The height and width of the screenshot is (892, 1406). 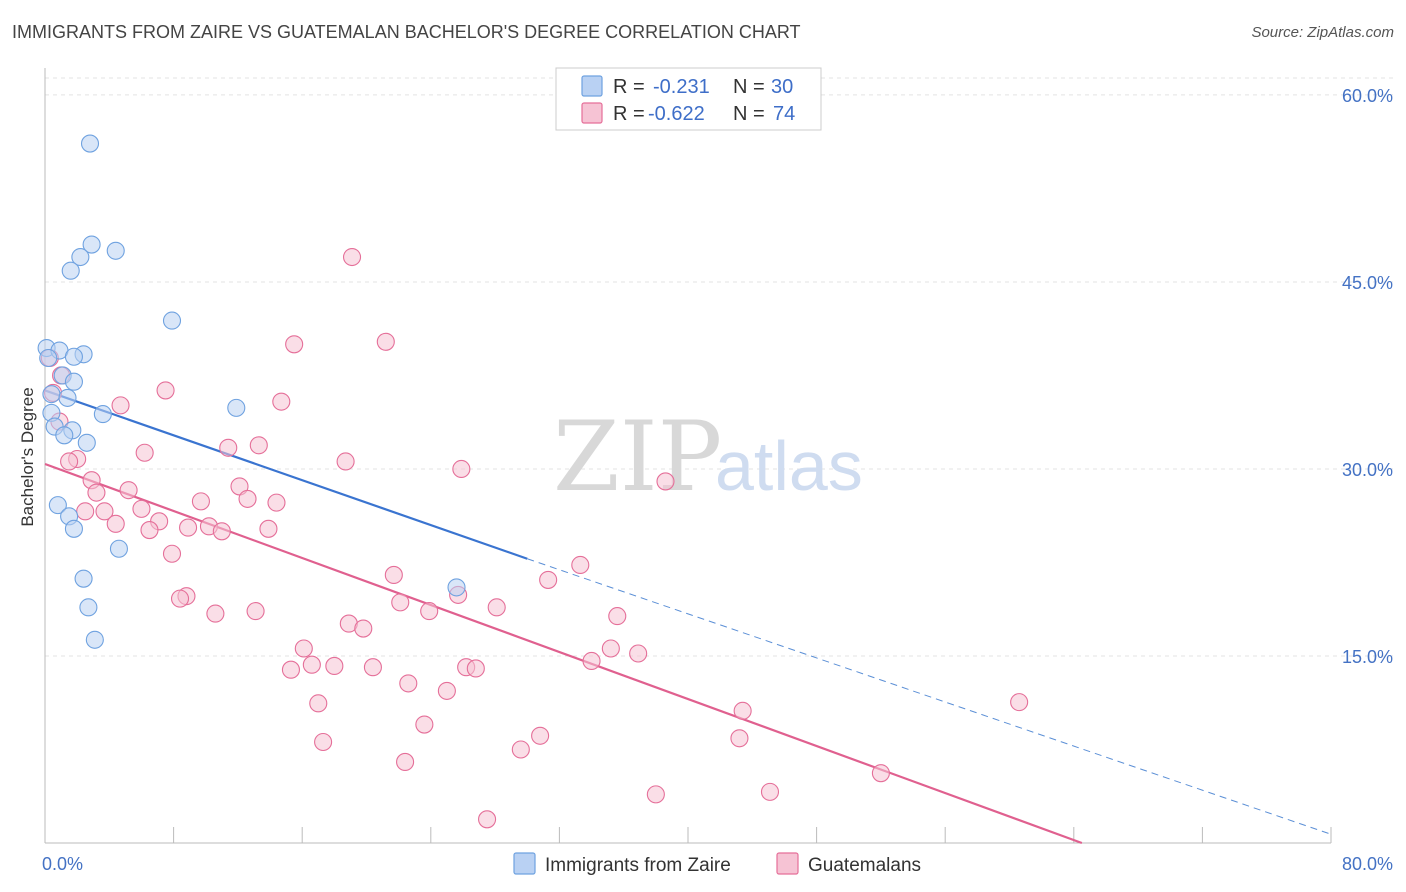 I want to click on legend-n-value-guatemalans: 74, so click(x=784, y=114).